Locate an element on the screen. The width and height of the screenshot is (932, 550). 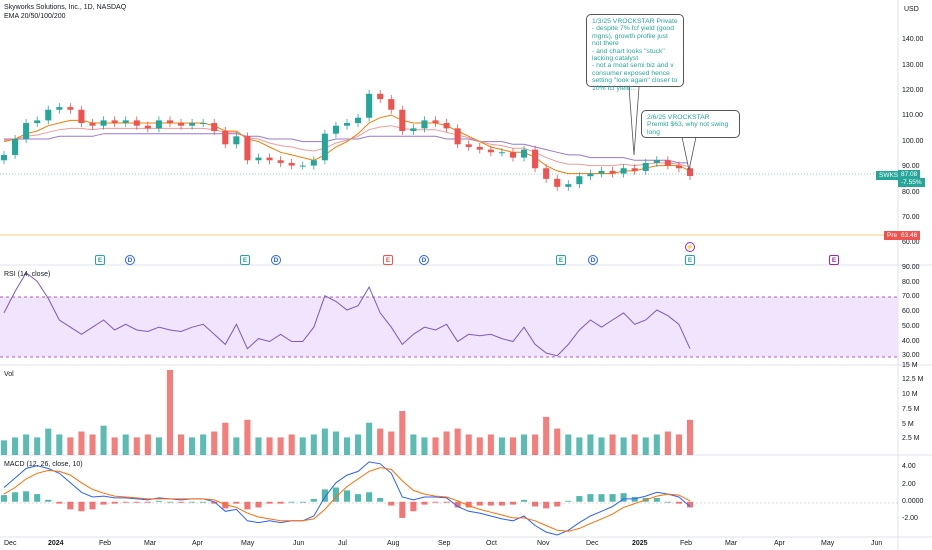
time-tick: Mar is located at coordinates (731, 543).